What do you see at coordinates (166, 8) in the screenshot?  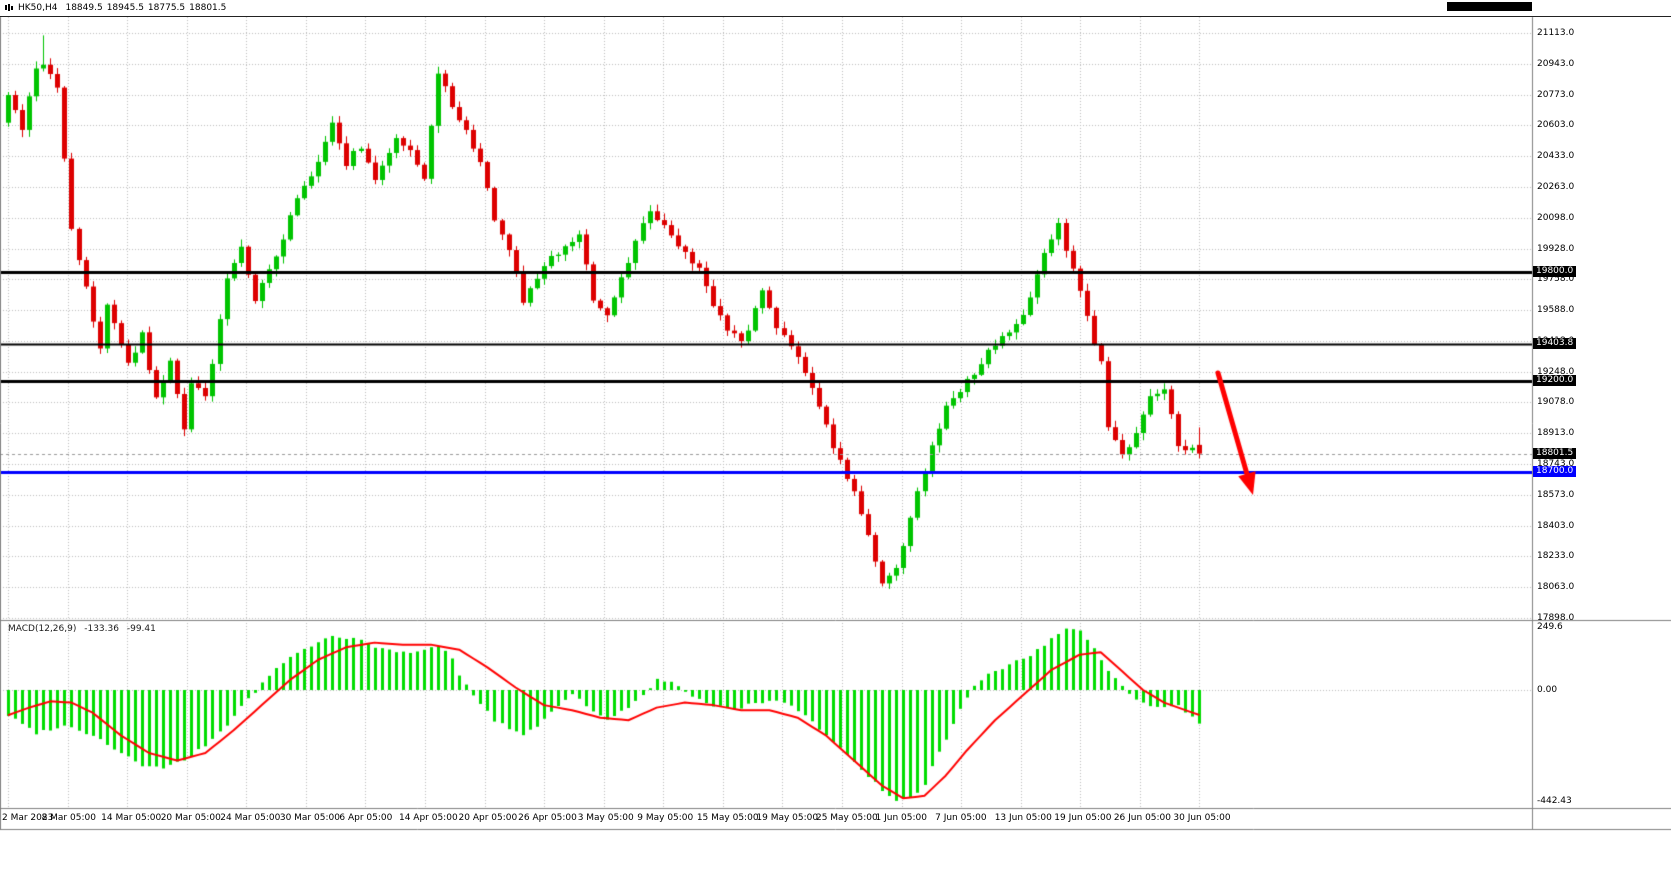 I see `quote-low: 18775.5` at bounding box center [166, 8].